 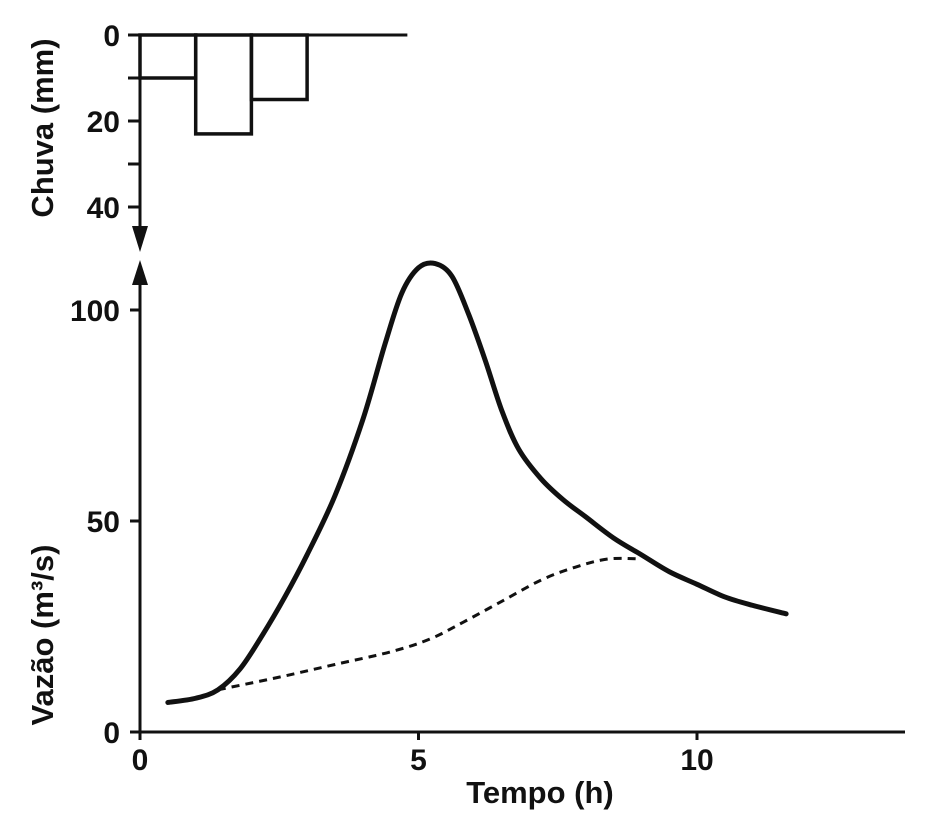 What do you see at coordinates (42, 635) in the screenshot?
I see `flow-y-label: Vazão (m³/s)` at bounding box center [42, 635].